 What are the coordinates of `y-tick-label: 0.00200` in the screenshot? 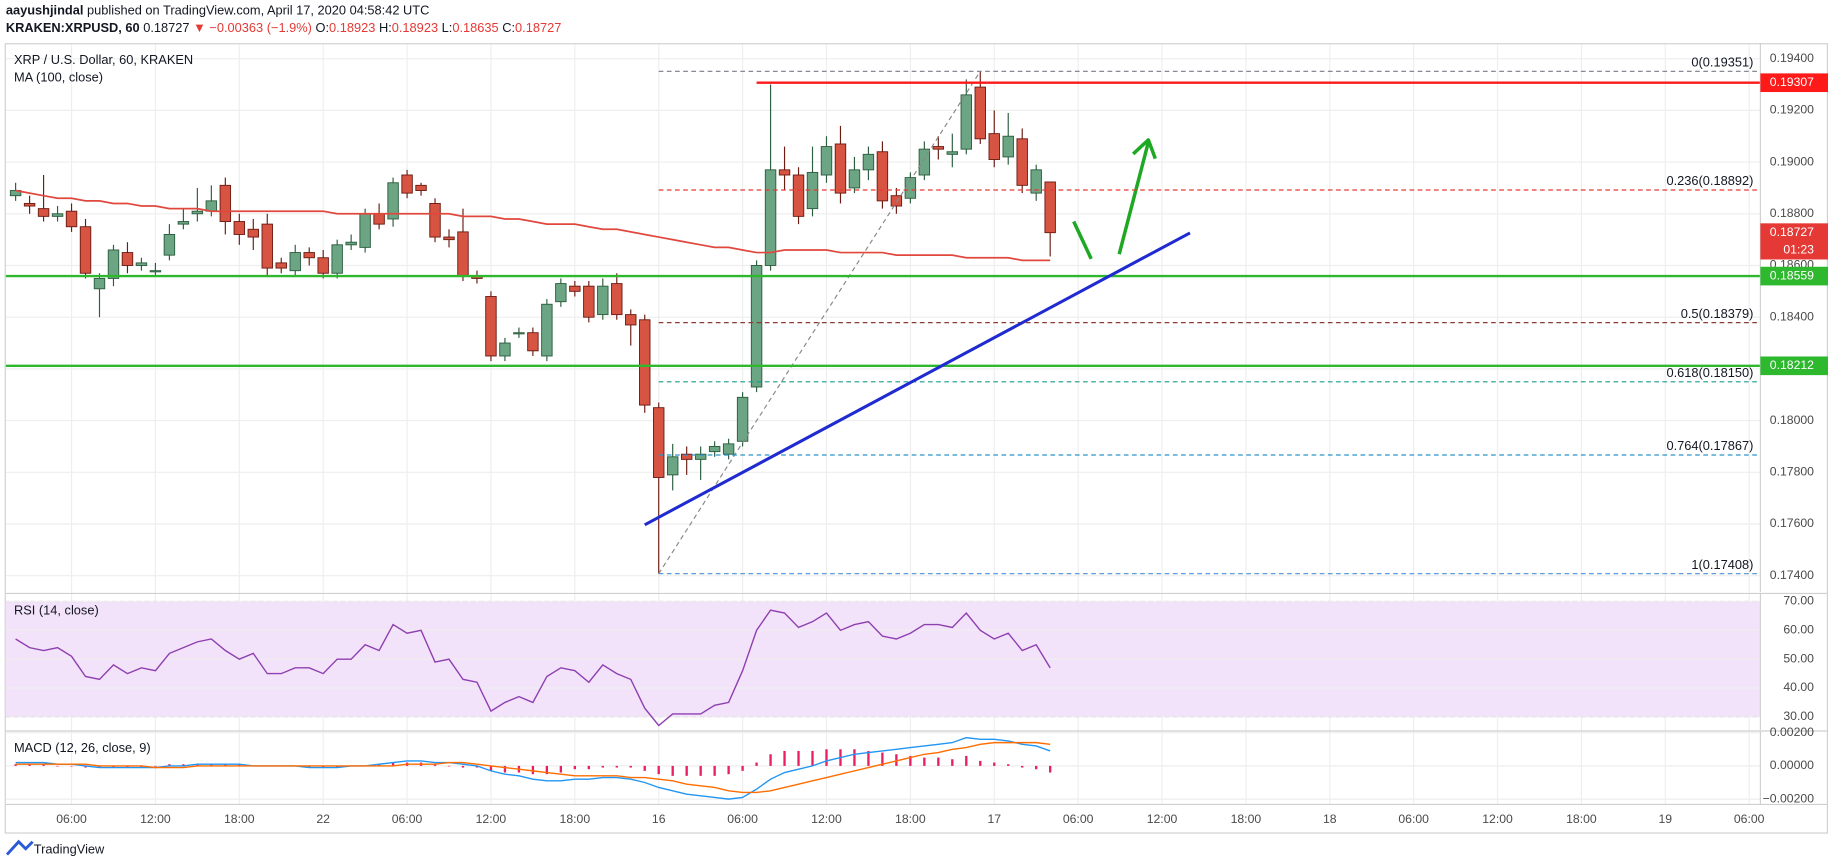 It's located at (1792, 732).